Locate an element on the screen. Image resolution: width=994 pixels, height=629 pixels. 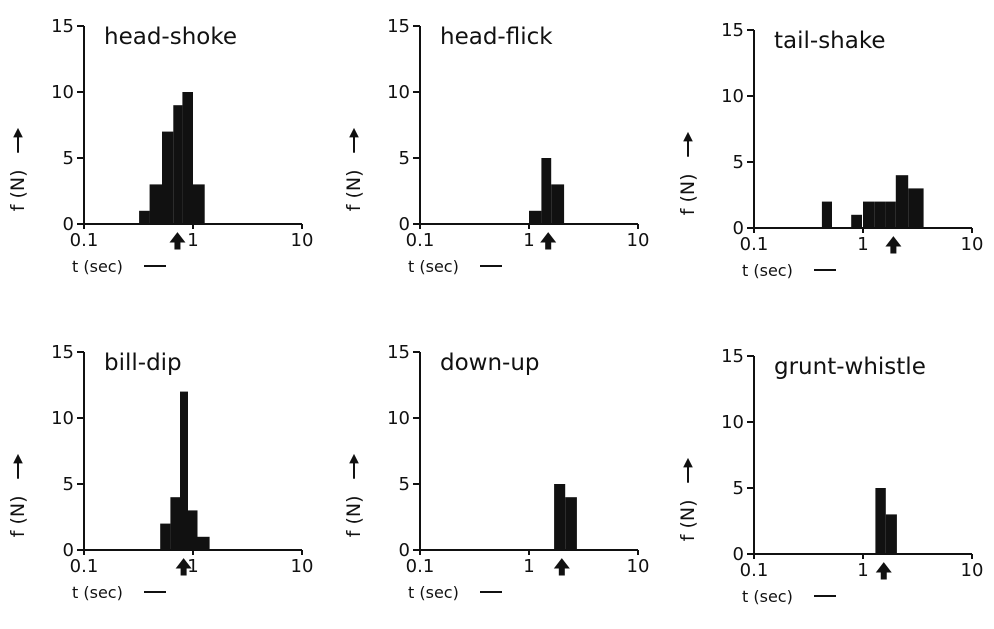
panel-title: grunt-whistle is located at coordinates (850, 367).